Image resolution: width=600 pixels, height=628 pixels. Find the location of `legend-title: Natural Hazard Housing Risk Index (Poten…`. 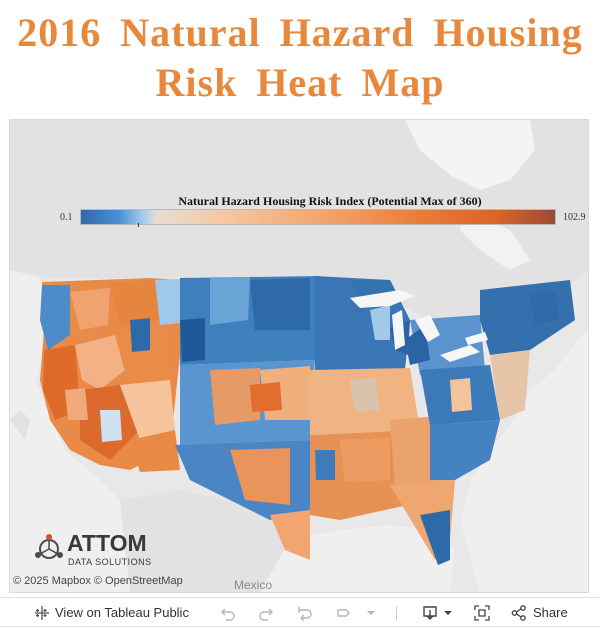

legend-title: Natural Hazard Housing Risk Index (Poten… is located at coordinates (330, 201).